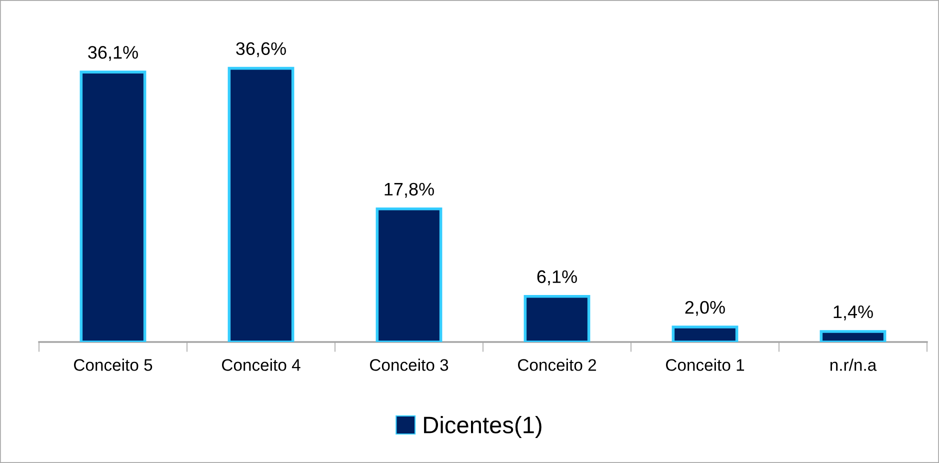 The width and height of the screenshot is (939, 463). What do you see at coordinates (705, 308) in the screenshot?
I see `data-label: 2,0%` at bounding box center [705, 308].